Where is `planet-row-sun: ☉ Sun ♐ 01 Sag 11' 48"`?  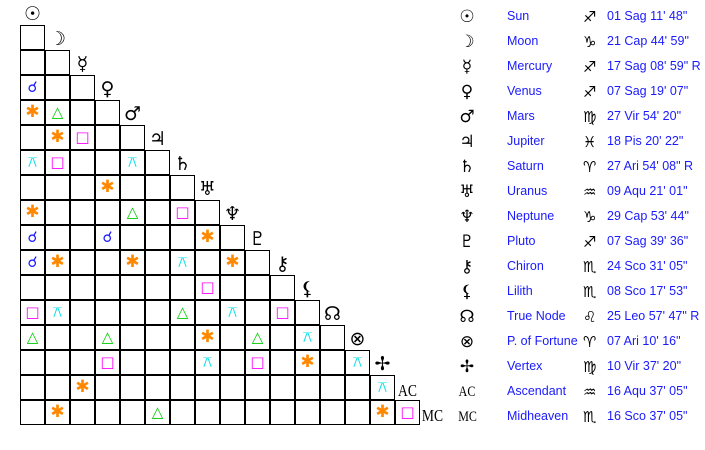
planet-row-sun: ☉ Sun ♐ 01 Sag 11' 48" is located at coordinates (577, 17).